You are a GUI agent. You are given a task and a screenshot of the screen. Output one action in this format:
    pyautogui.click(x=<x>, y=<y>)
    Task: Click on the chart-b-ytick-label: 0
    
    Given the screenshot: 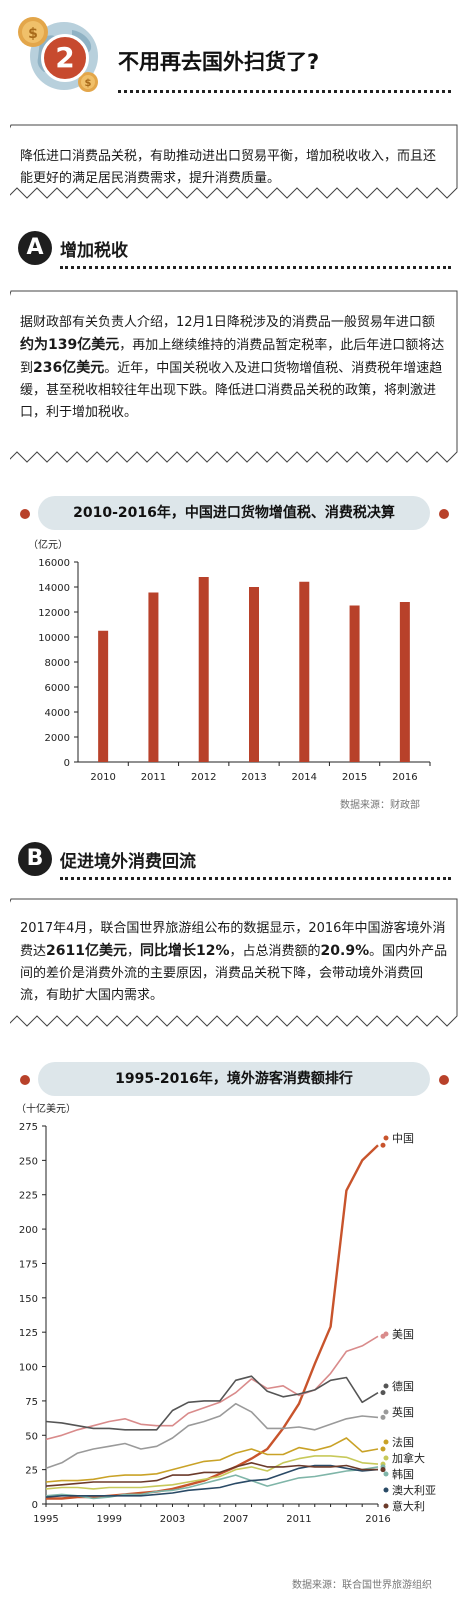 What is the action you would take?
    pyautogui.click(x=35, y=1505)
    